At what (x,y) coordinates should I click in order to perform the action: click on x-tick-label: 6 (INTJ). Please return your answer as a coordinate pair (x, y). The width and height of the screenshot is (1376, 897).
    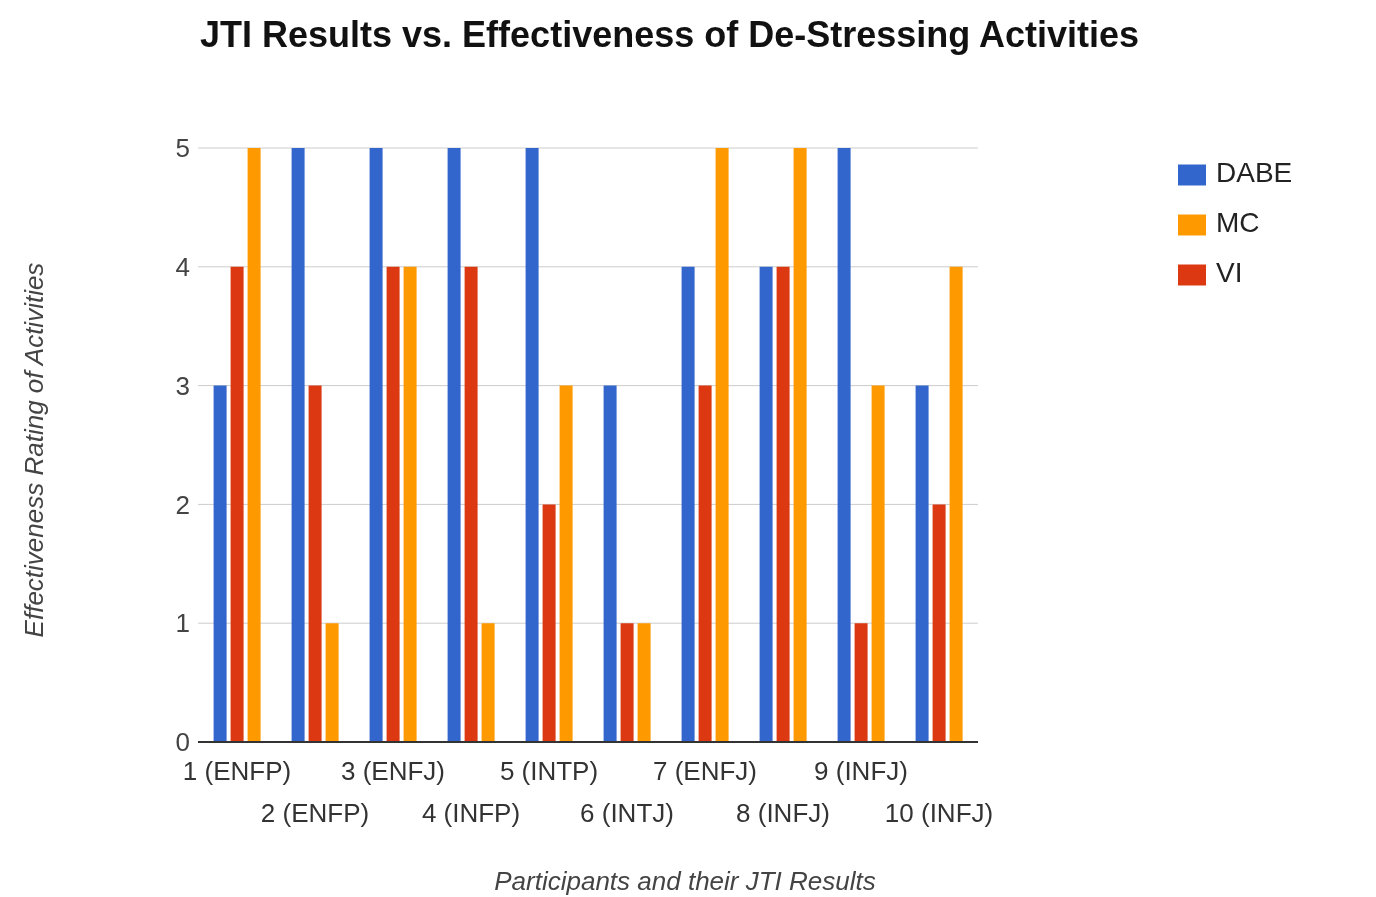
    Looking at the image, I should click on (627, 813).